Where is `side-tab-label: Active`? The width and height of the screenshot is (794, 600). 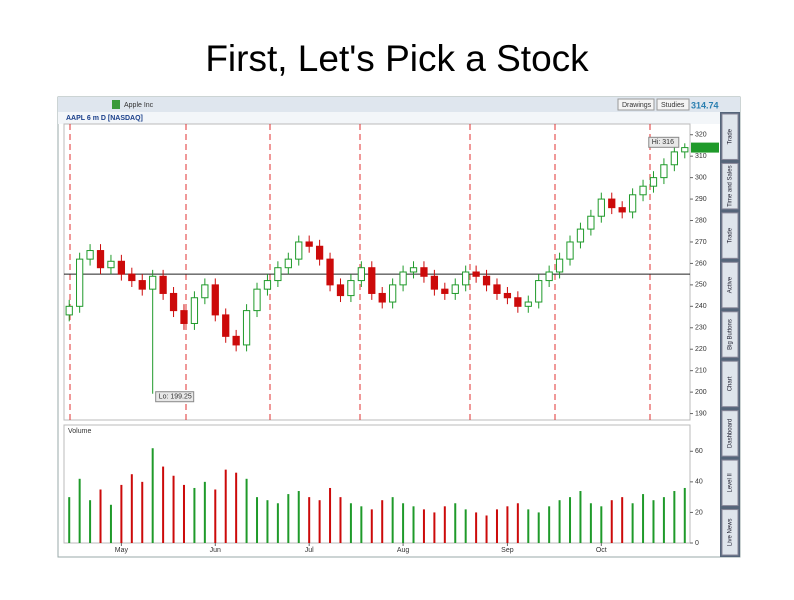 side-tab-label: Active is located at coordinates (731, 284).